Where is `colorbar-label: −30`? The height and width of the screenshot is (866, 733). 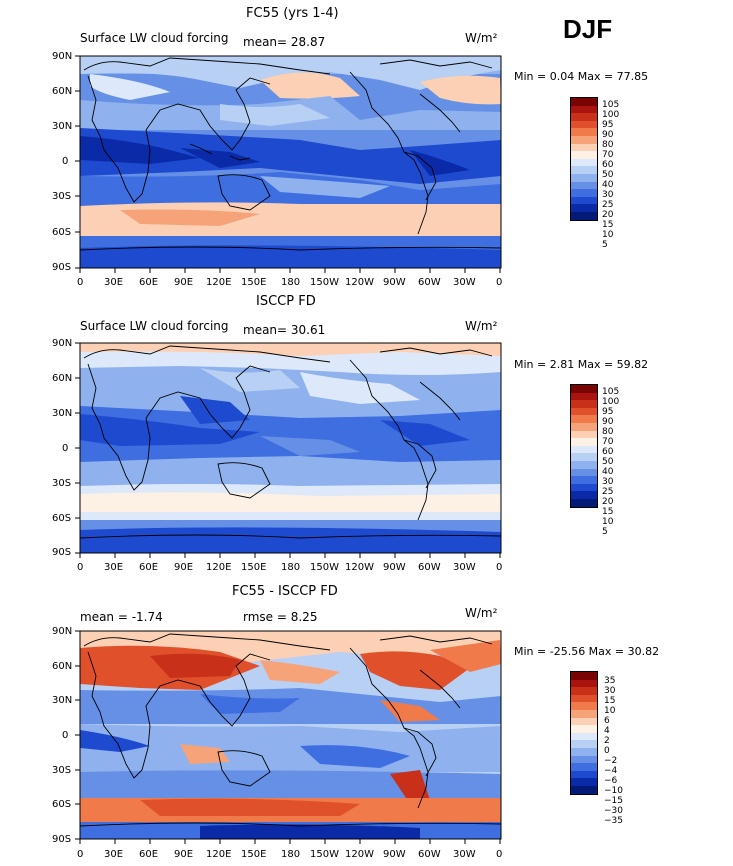
colorbar-label: −30 is located at coordinates (613, 811).